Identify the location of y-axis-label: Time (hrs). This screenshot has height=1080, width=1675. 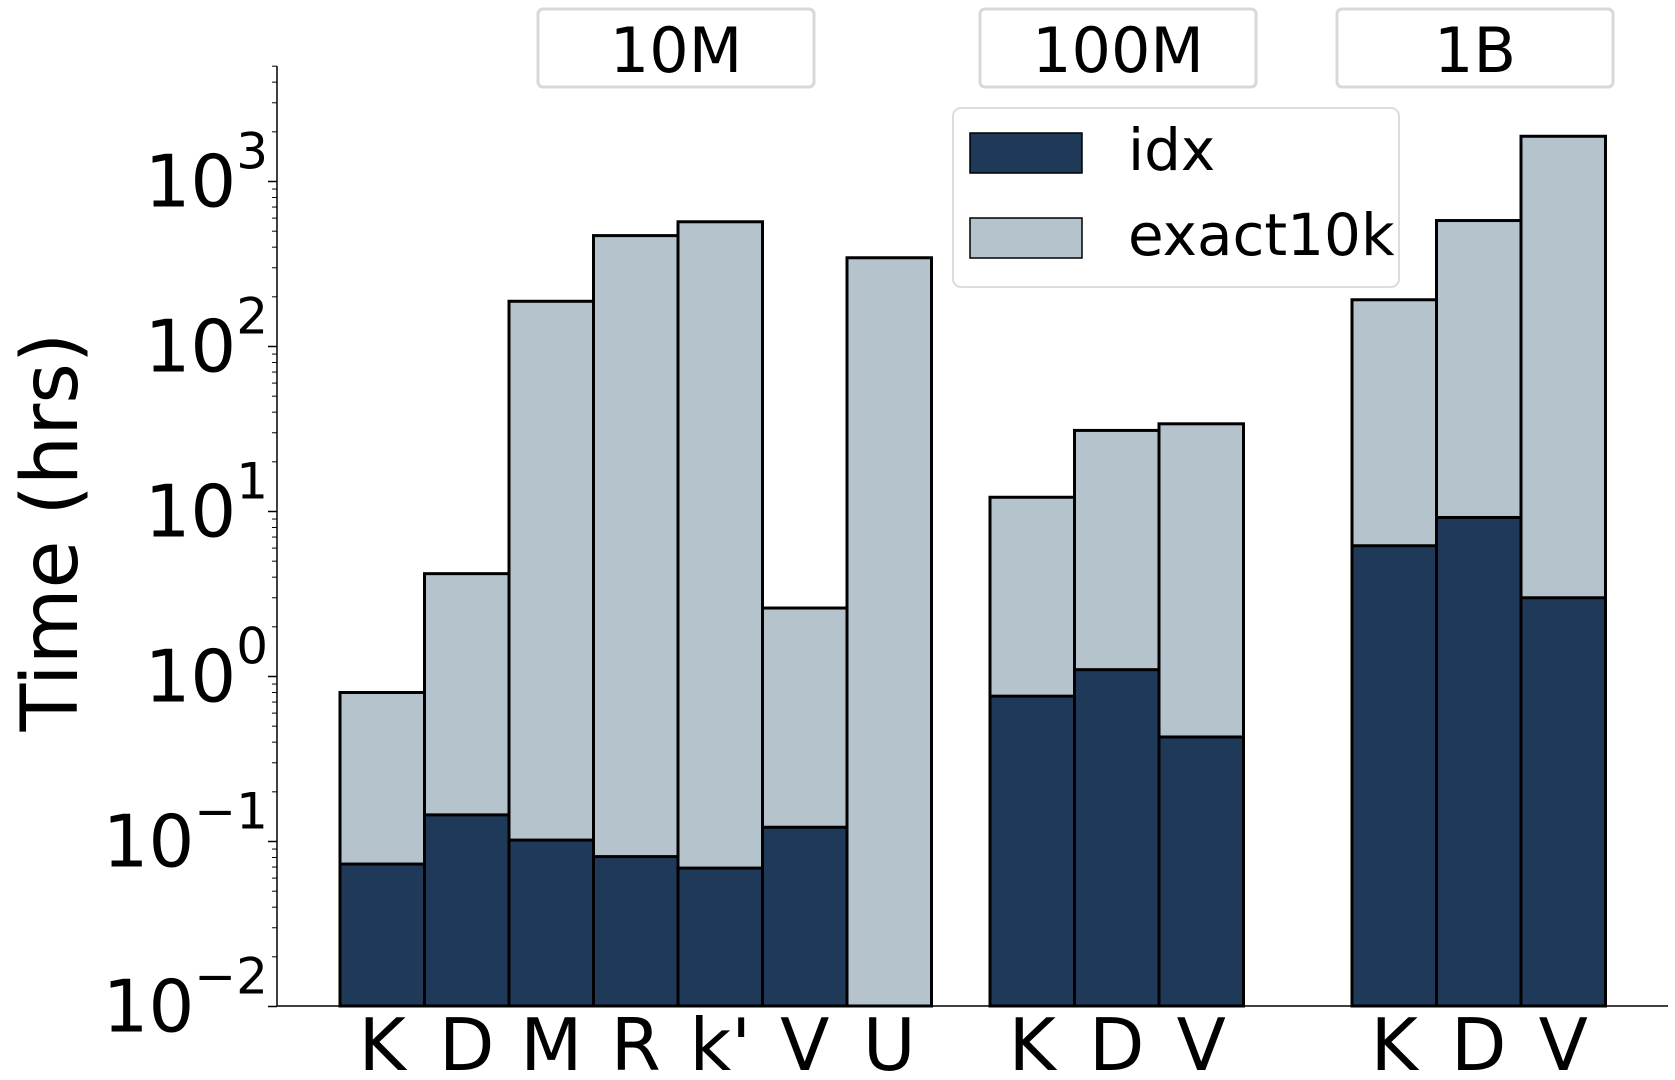
(51, 533).